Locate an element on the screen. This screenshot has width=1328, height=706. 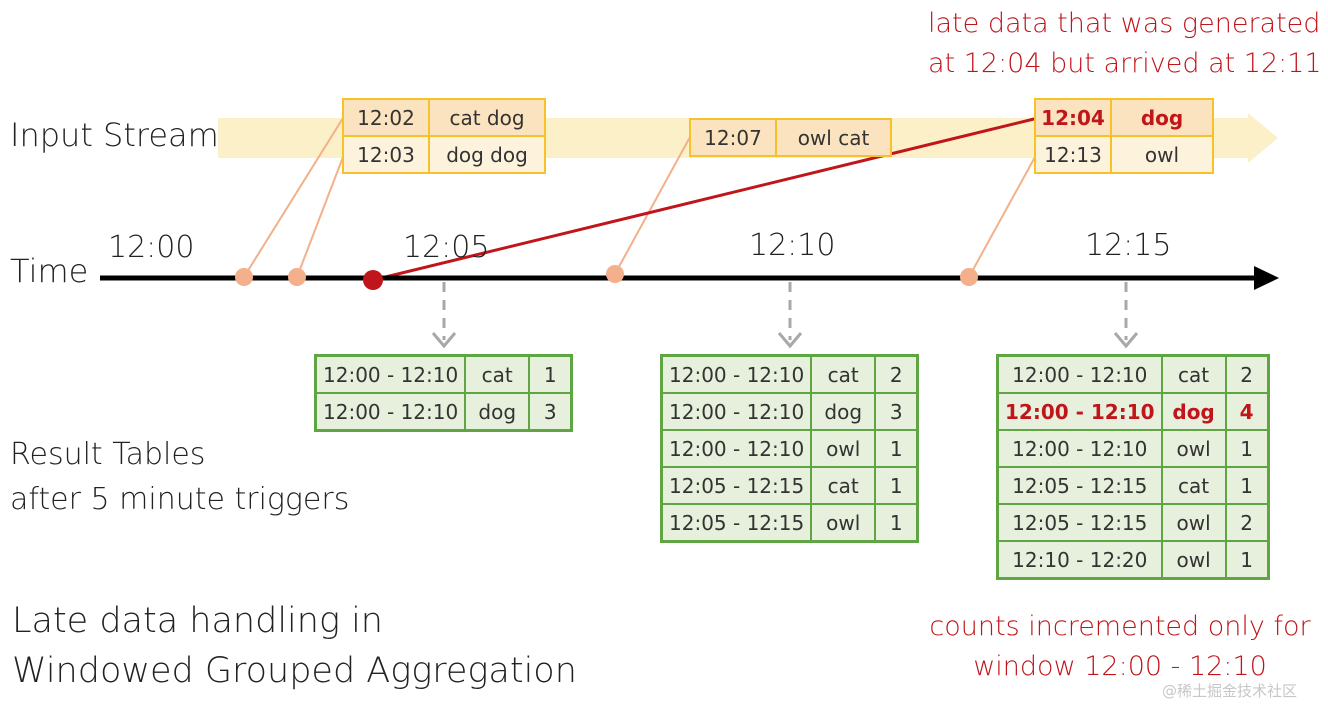
table-row-updated: 12:00 - 12:10 dog 4 is located at coordinates (1133, 411).